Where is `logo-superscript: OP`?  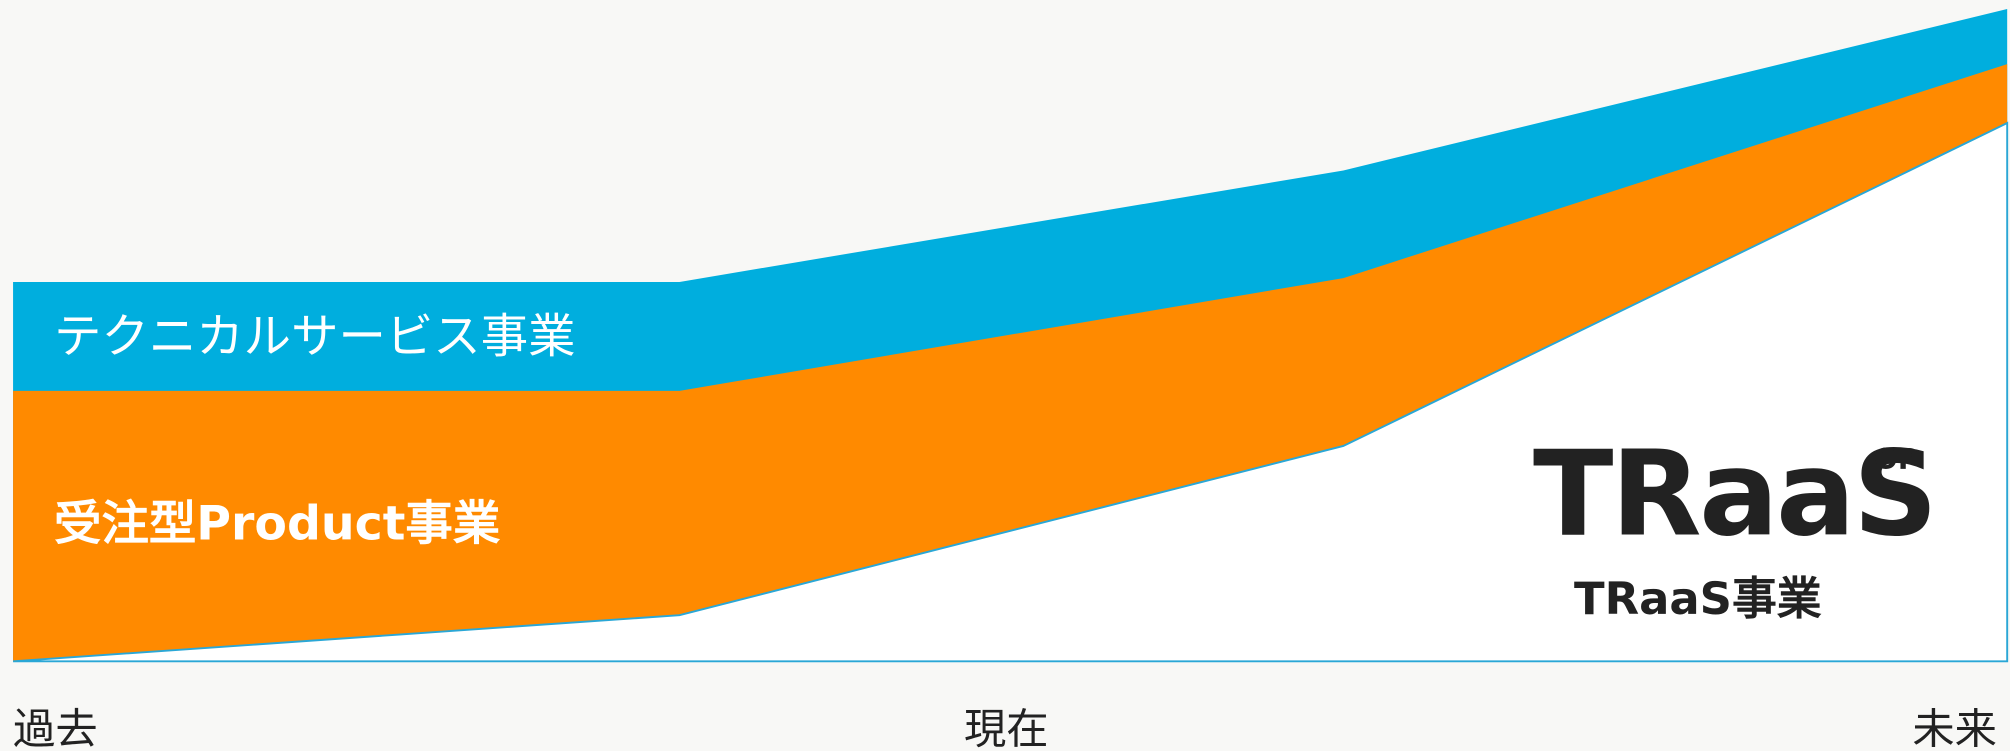
logo-superscript: OP is located at coordinates (1896, 459).